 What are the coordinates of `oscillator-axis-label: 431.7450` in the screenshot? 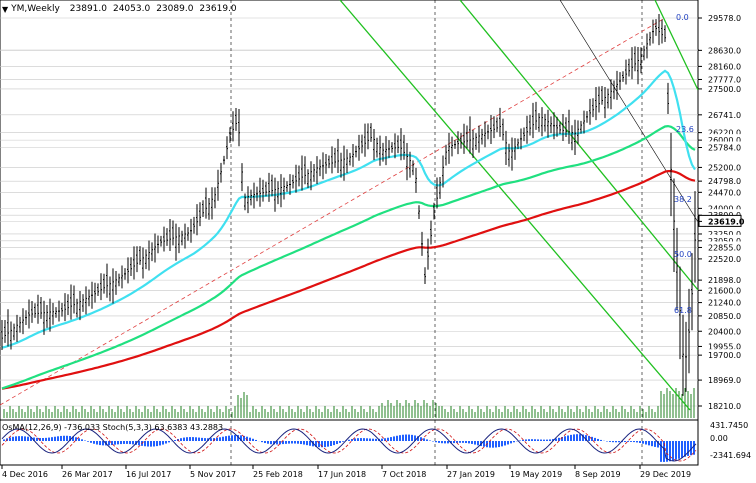 It's located at (729, 425).